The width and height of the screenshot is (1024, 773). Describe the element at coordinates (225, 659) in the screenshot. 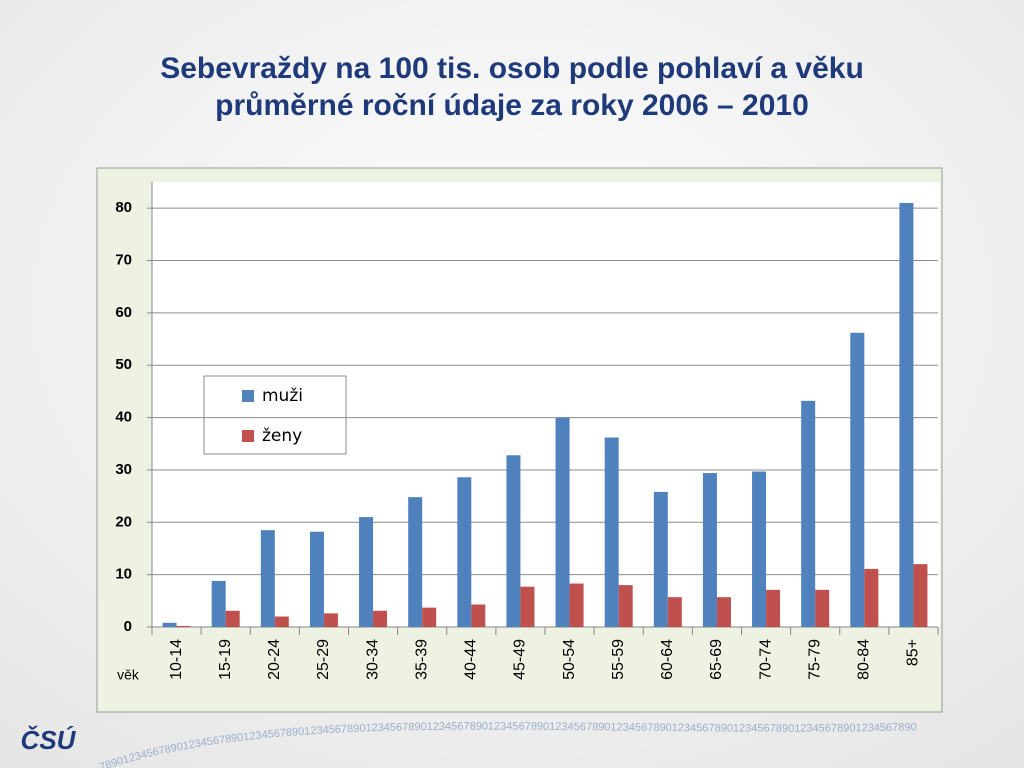

I see `x-tick-label: 15-19` at that location.